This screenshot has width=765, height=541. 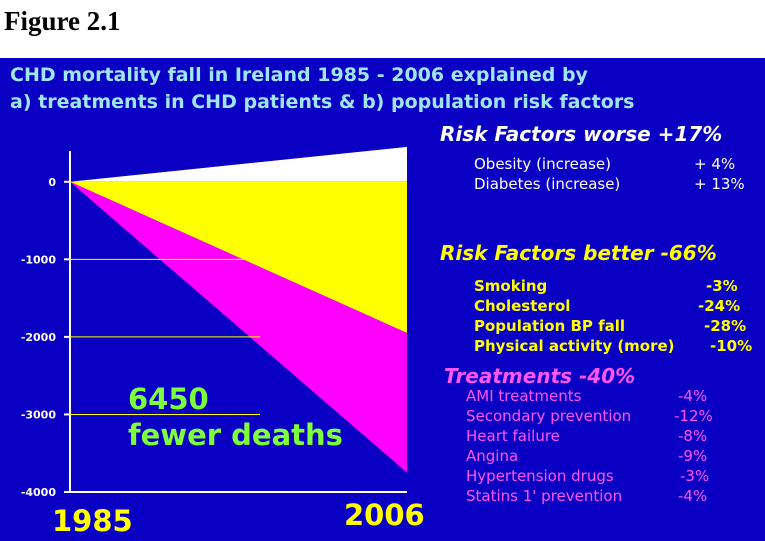 I want to click on list-item: Physical activity (more) -10%, so click(x=613, y=346).